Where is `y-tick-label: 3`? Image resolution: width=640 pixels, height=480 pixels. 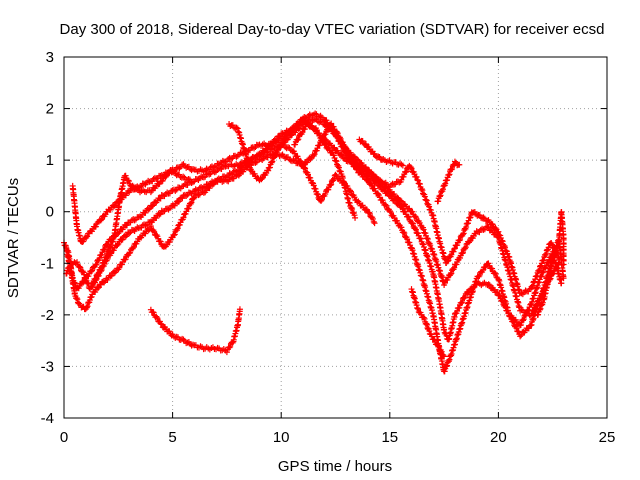
y-tick-label: 3 is located at coordinates (50, 57).